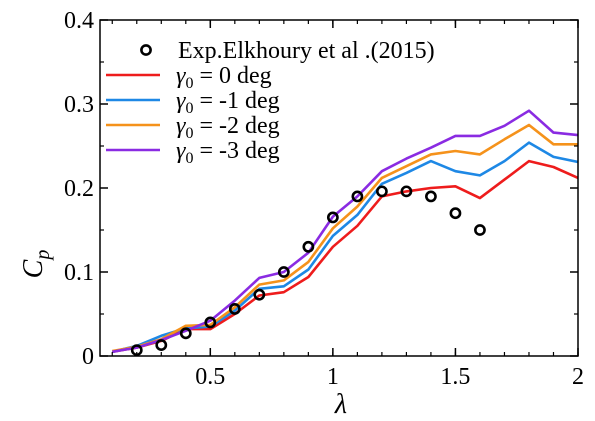 The height and width of the screenshot is (421, 595). What do you see at coordinates (578, 377) in the screenshot?
I see `x-tick-label: 2` at bounding box center [578, 377].